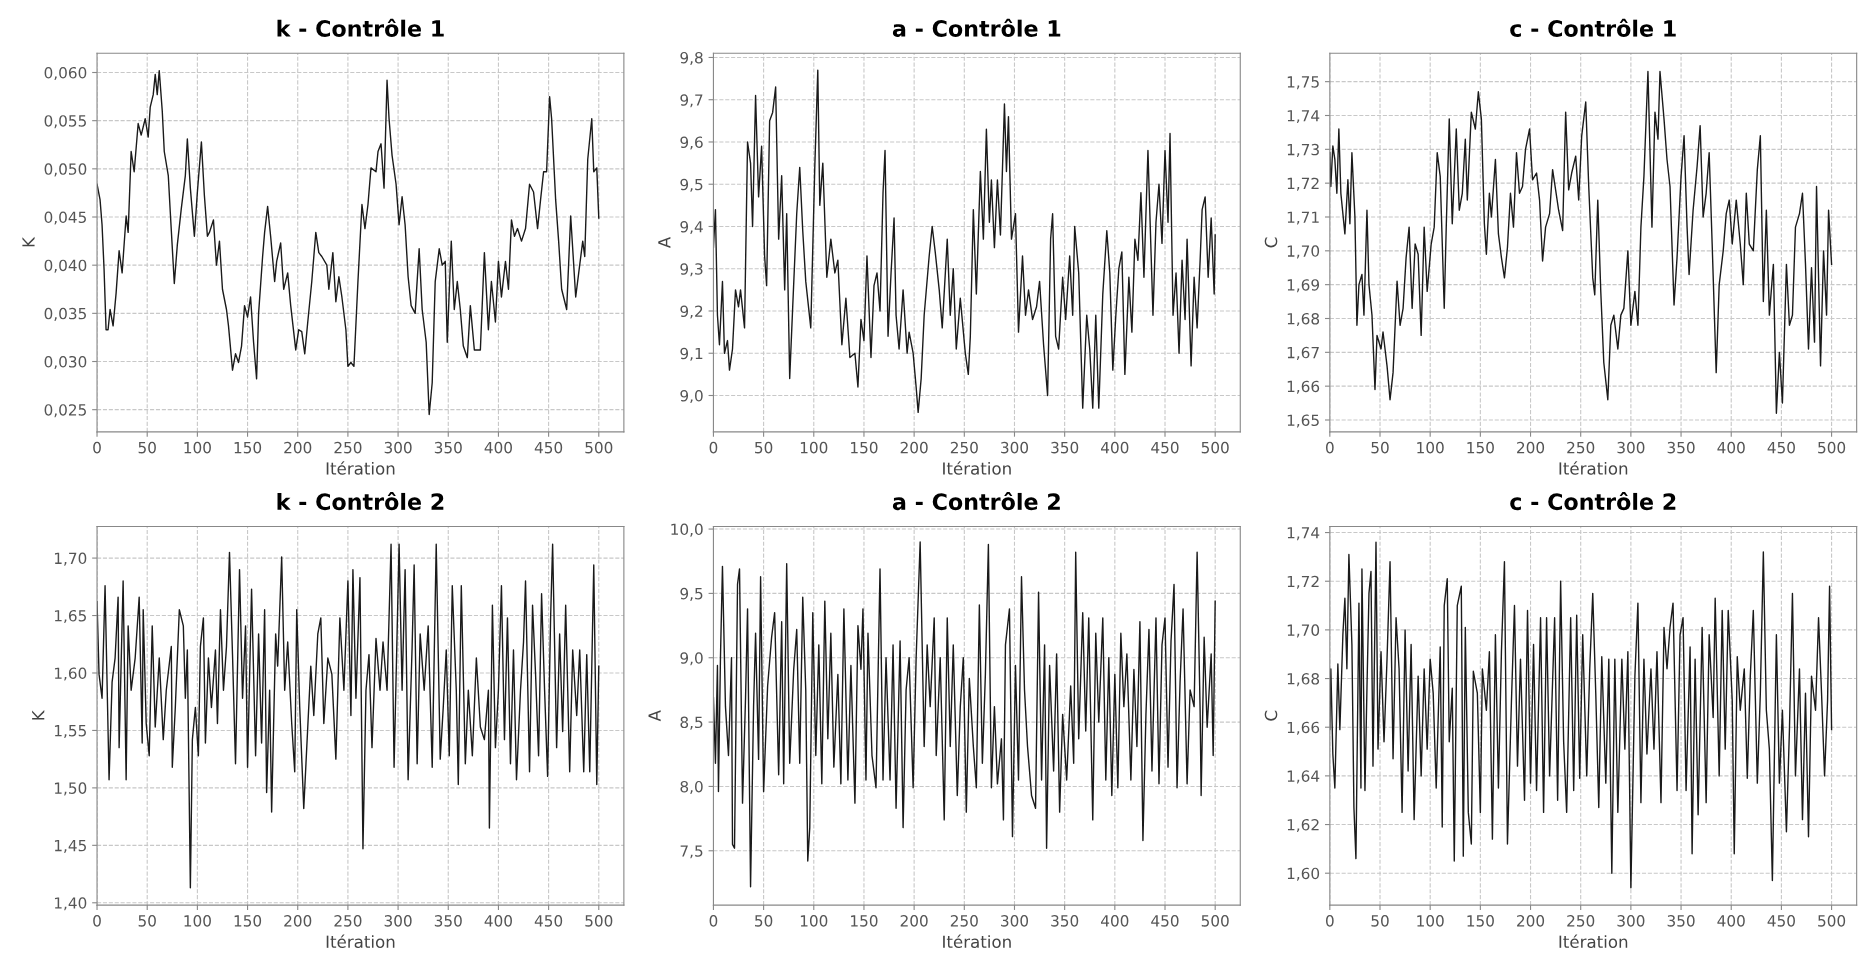 This screenshot has height=968, width=1866. Describe the element at coordinates (65, 218) in the screenshot. I see `y-tick-label: 0,045` at that location.